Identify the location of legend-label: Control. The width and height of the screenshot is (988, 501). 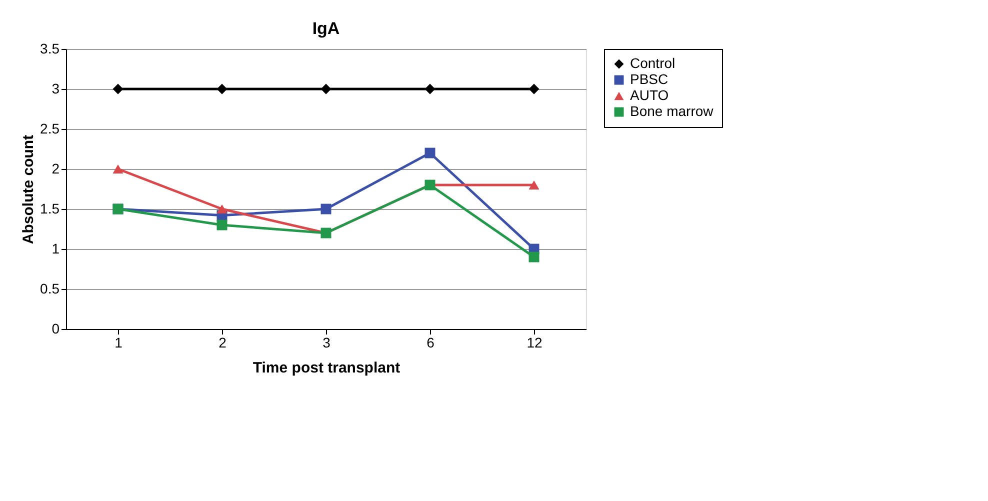
(653, 63).